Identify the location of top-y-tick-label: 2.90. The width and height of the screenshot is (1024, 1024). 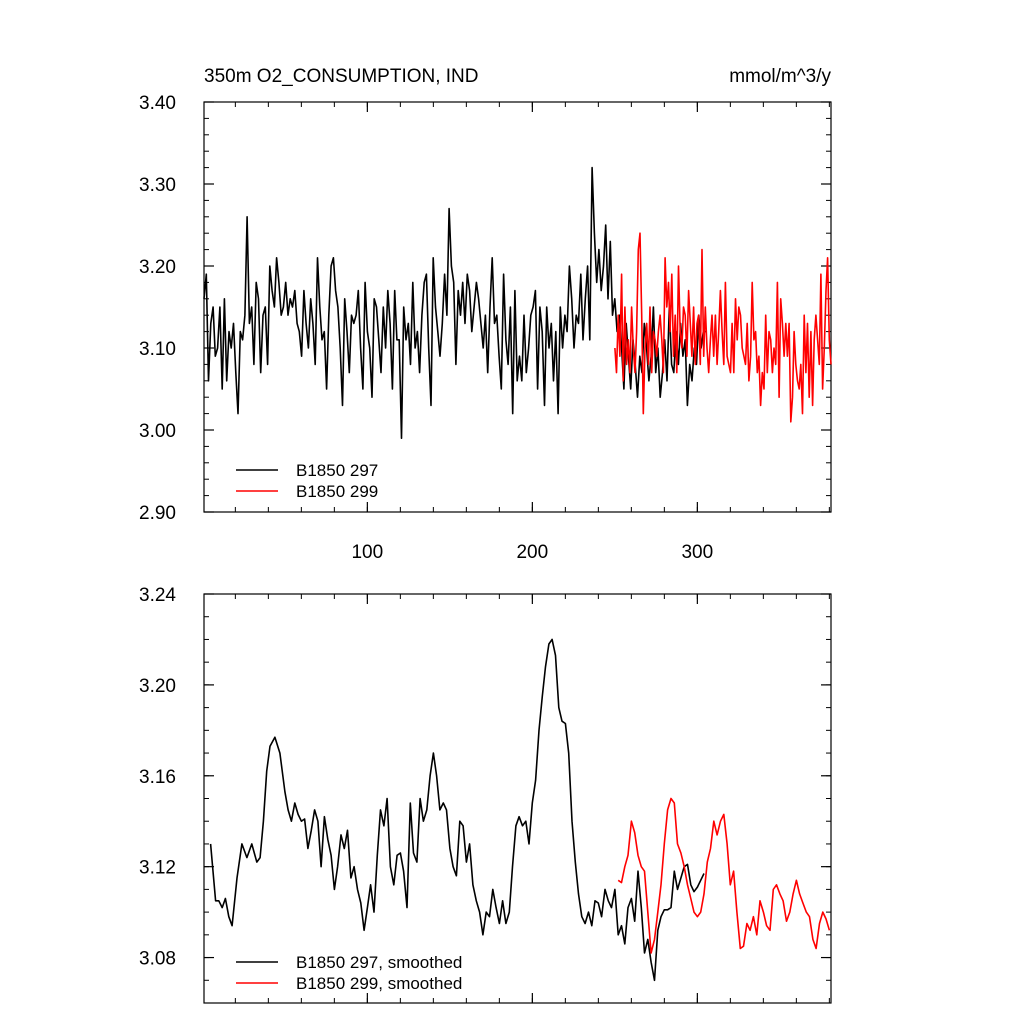
(157, 513).